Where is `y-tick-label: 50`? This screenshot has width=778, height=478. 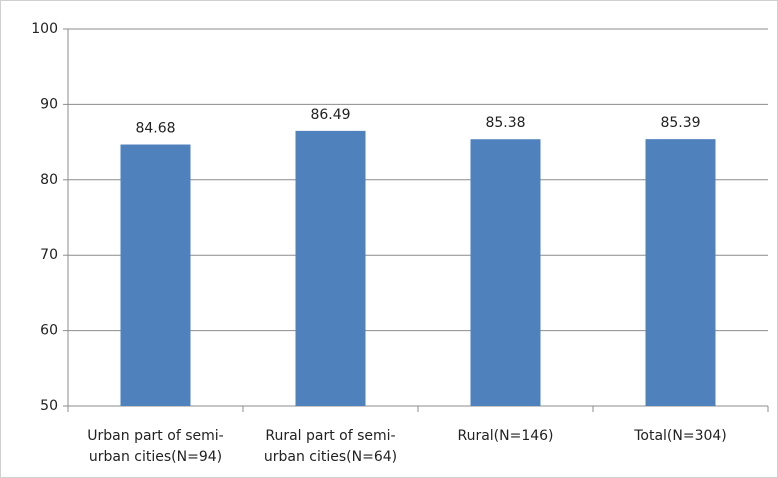
y-tick-label: 50 is located at coordinates (49, 406).